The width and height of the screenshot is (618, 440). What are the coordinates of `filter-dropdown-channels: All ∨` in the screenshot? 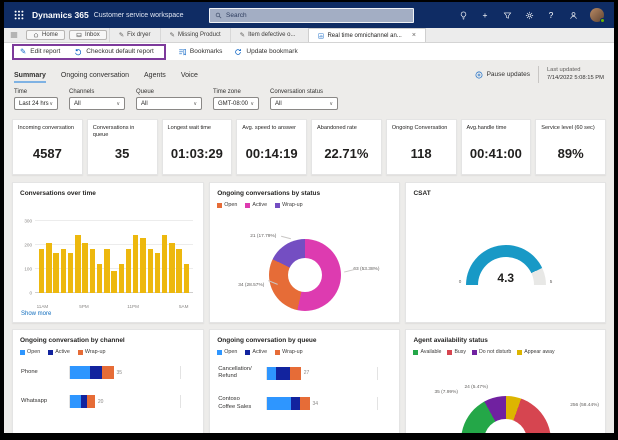 It's located at (97, 103).